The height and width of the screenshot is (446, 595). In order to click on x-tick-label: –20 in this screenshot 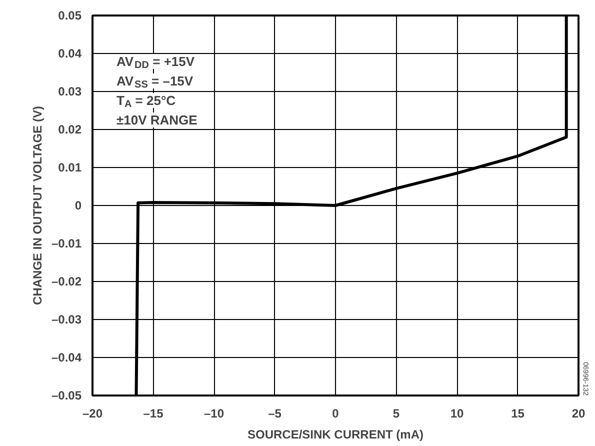, I will do `click(92, 413)`.